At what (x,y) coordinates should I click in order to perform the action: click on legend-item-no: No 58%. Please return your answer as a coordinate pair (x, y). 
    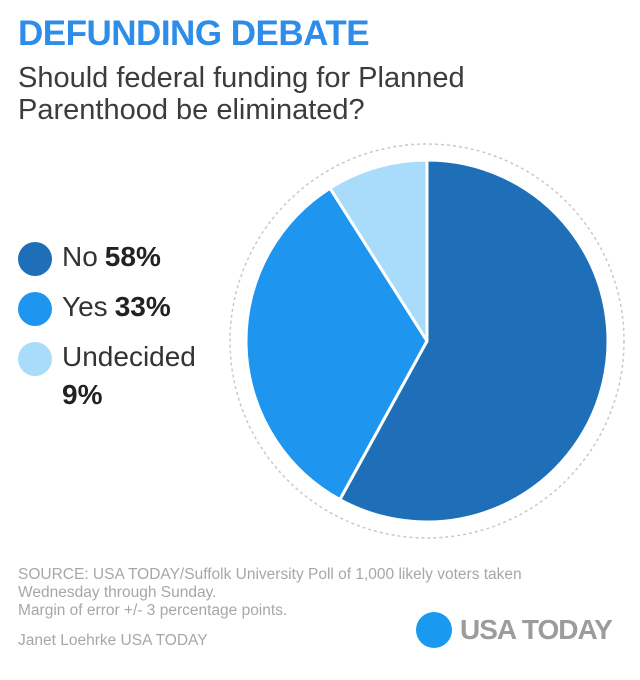
    Looking at the image, I should click on (125, 257).